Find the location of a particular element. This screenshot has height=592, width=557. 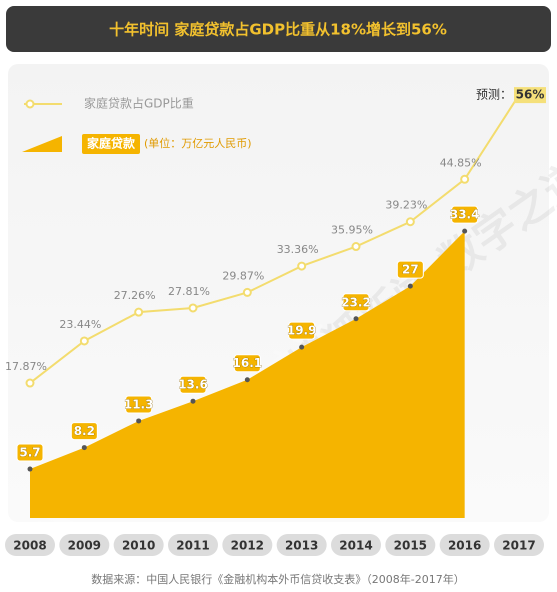

data-label: 27 is located at coordinates (410, 270).